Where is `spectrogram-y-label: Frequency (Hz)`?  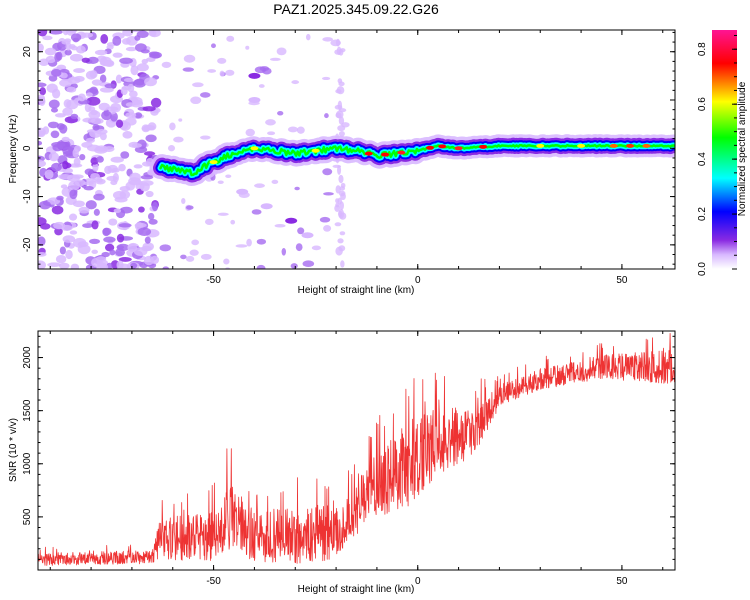 spectrogram-y-label: Frequency (Hz) is located at coordinates (13, 149).